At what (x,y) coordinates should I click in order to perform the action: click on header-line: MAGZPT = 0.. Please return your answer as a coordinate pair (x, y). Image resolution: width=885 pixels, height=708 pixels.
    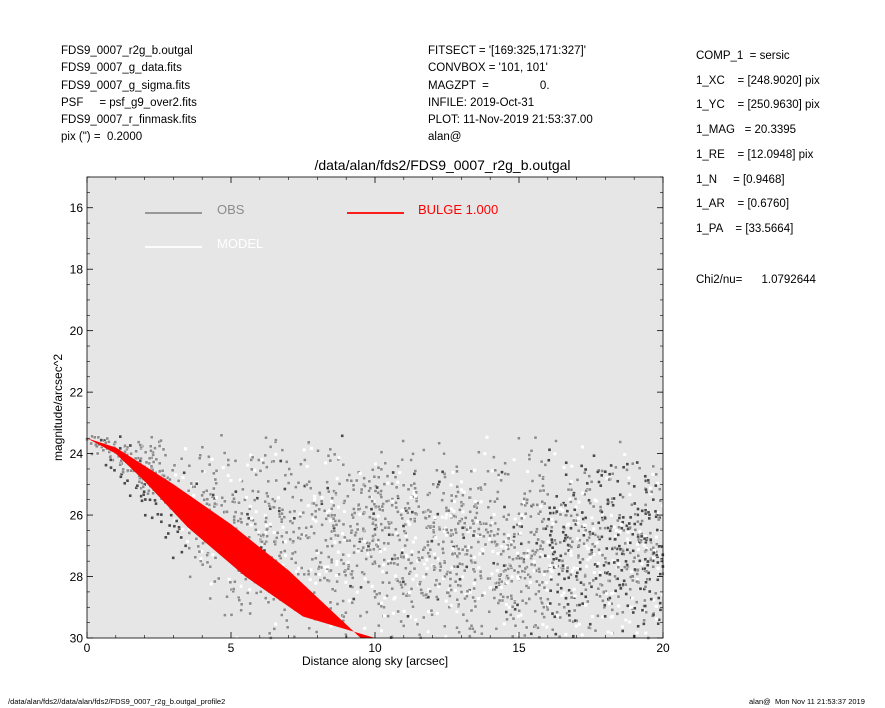
    Looking at the image, I should click on (489, 85).